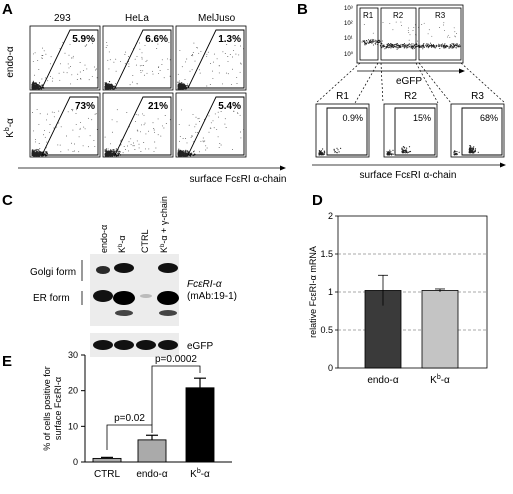 This screenshot has height=494, width=513. Describe the element at coordinates (7, 361) in the screenshot. I see `panel-letter-e: E` at that location.